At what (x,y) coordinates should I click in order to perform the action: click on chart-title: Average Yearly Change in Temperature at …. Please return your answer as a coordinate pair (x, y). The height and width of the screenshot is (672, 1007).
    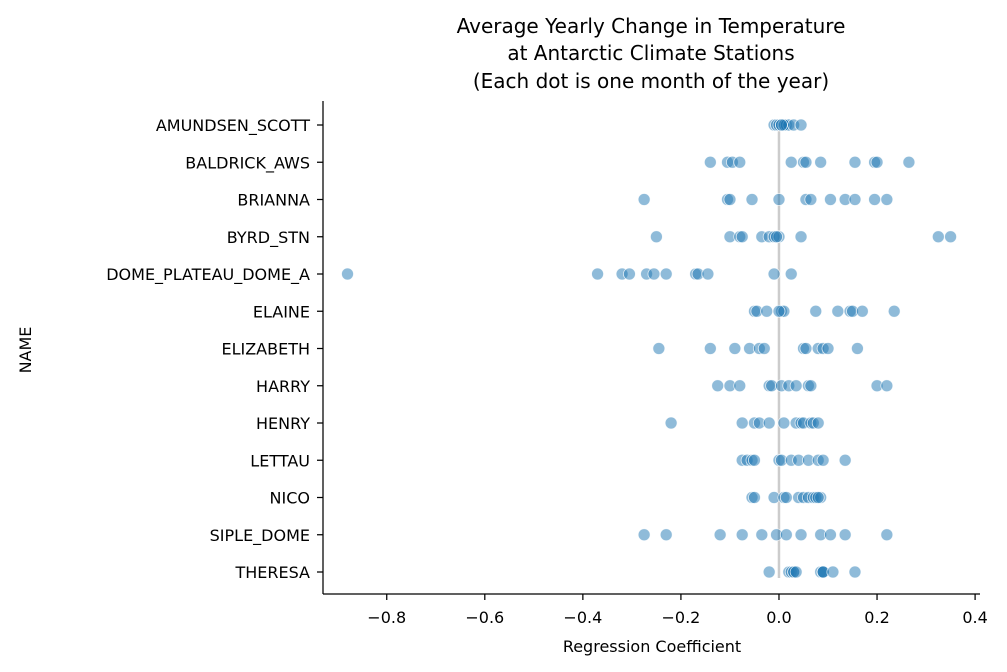
    Looking at the image, I should click on (651, 53).